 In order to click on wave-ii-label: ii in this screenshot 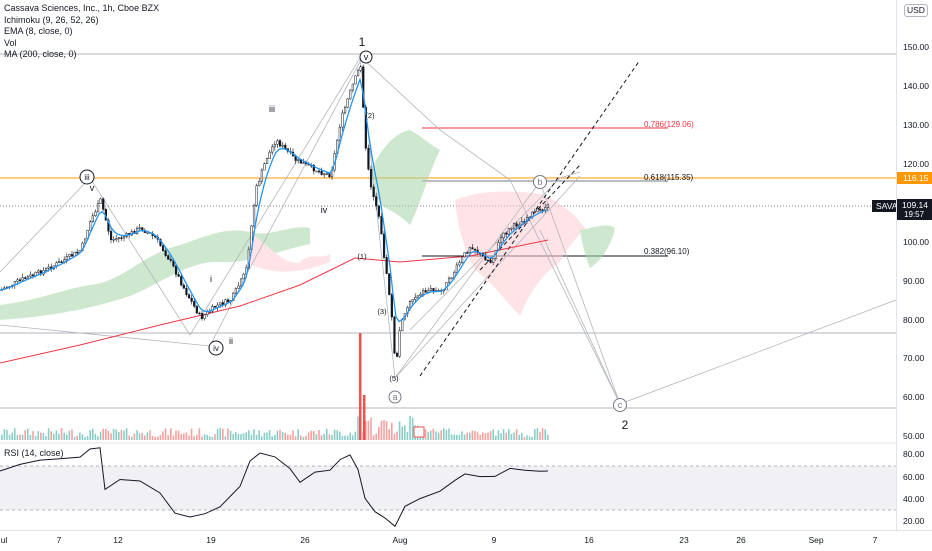, I will do `click(231, 341)`.